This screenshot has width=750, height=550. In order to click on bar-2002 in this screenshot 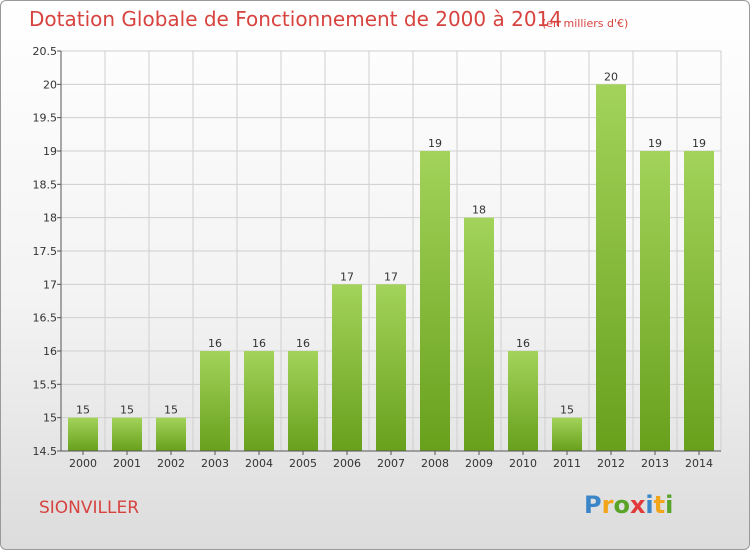, I will do `click(171, 434)`.